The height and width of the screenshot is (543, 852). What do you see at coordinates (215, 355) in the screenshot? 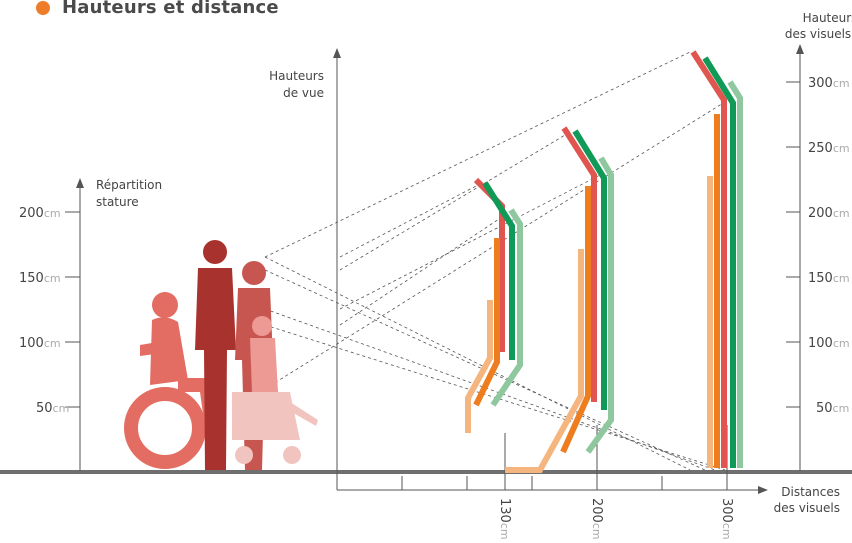
I see `standing-adult-icon` at bounding box center [215, 355].